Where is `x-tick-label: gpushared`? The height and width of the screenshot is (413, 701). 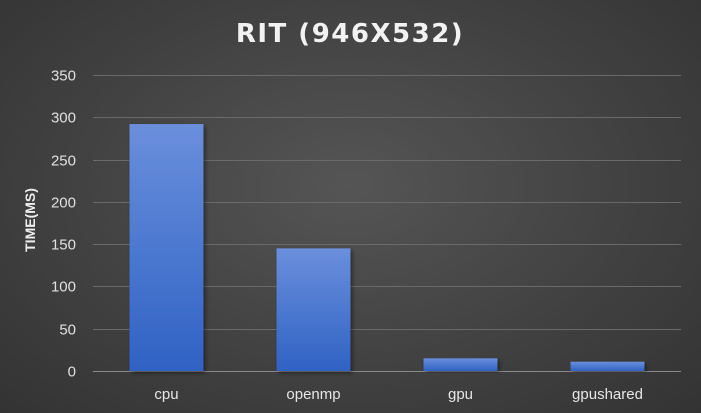
x-tick-label: gpushared is located at coordinates (607, 394).